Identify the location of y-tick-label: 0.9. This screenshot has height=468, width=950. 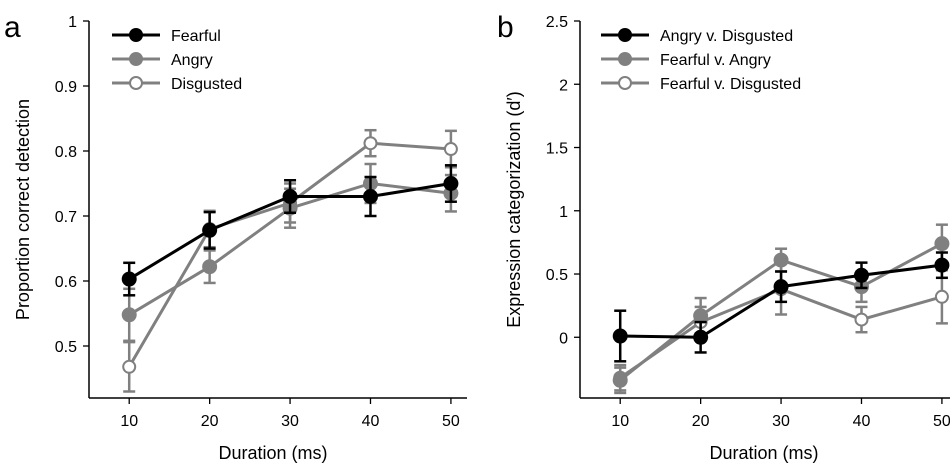
(66, 87).